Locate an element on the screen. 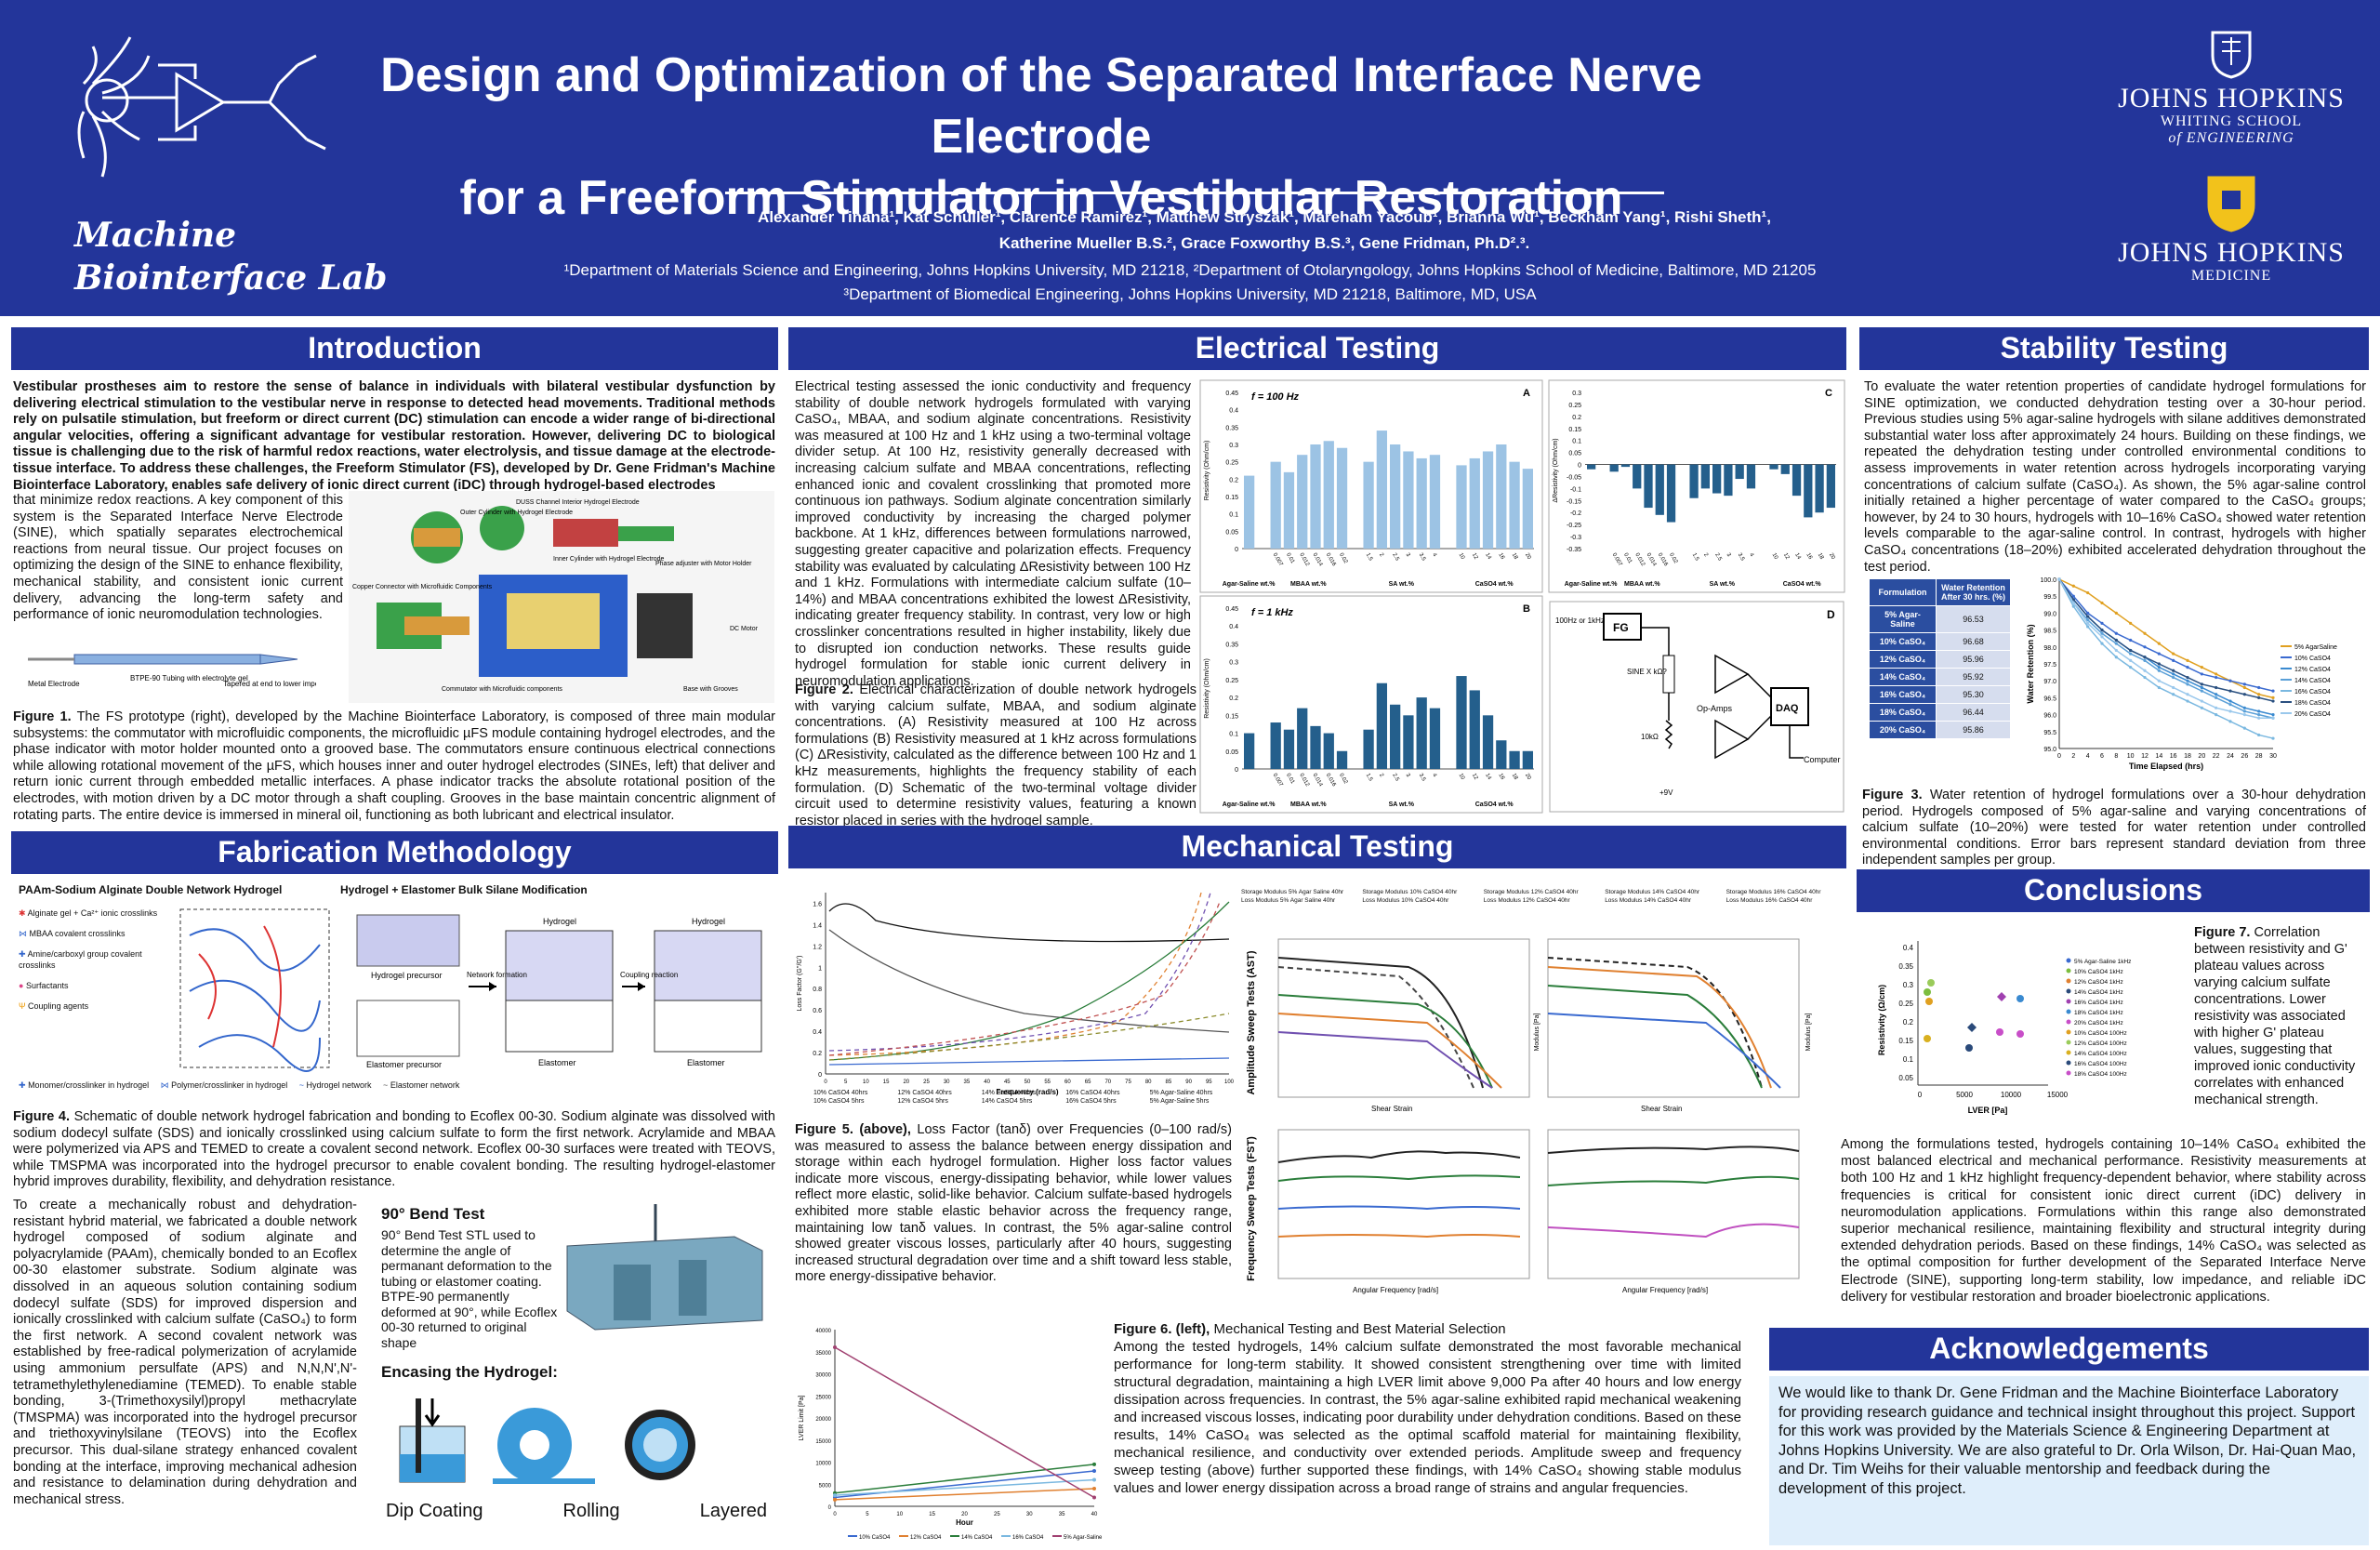 Image resolution: width=2380 pixels, height=1550 pixels. y-tick-label: 5000 is located at coordinates (825, 1486).